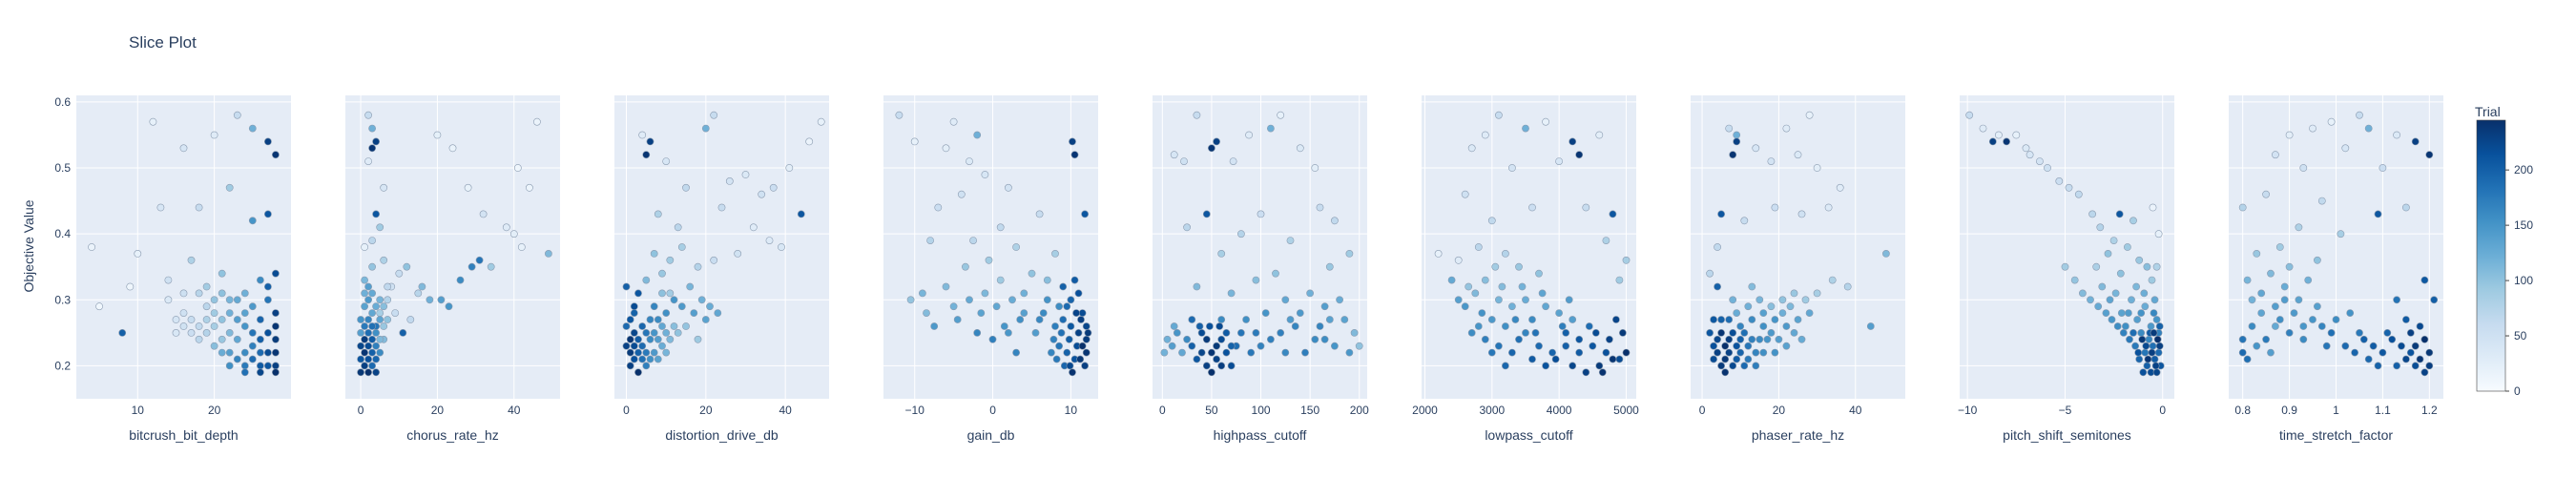 The width and height of the screenshot is (2576, 477). Describe the element at coordinates (361, 410) in the screenshot. I see `x-tick-label: 0` at that location.